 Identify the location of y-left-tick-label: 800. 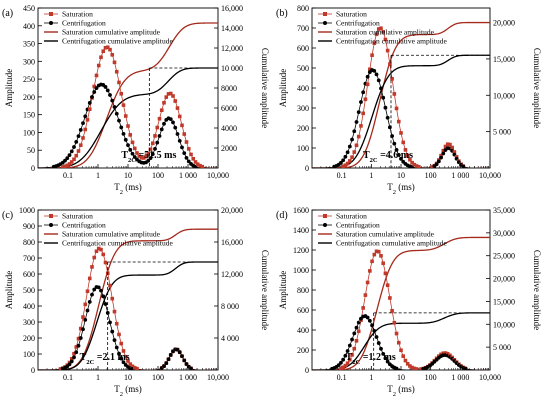
(303, 290).